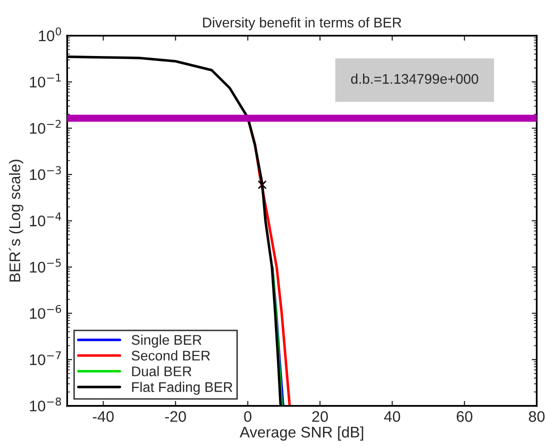 Image resolution: width=546 pixels, height=446 pixels. What do you see at coordinates (45, 127) in the screenshot?
I see `y-tick-label: 10$^{−2}$` at bounding box center [45, 127].